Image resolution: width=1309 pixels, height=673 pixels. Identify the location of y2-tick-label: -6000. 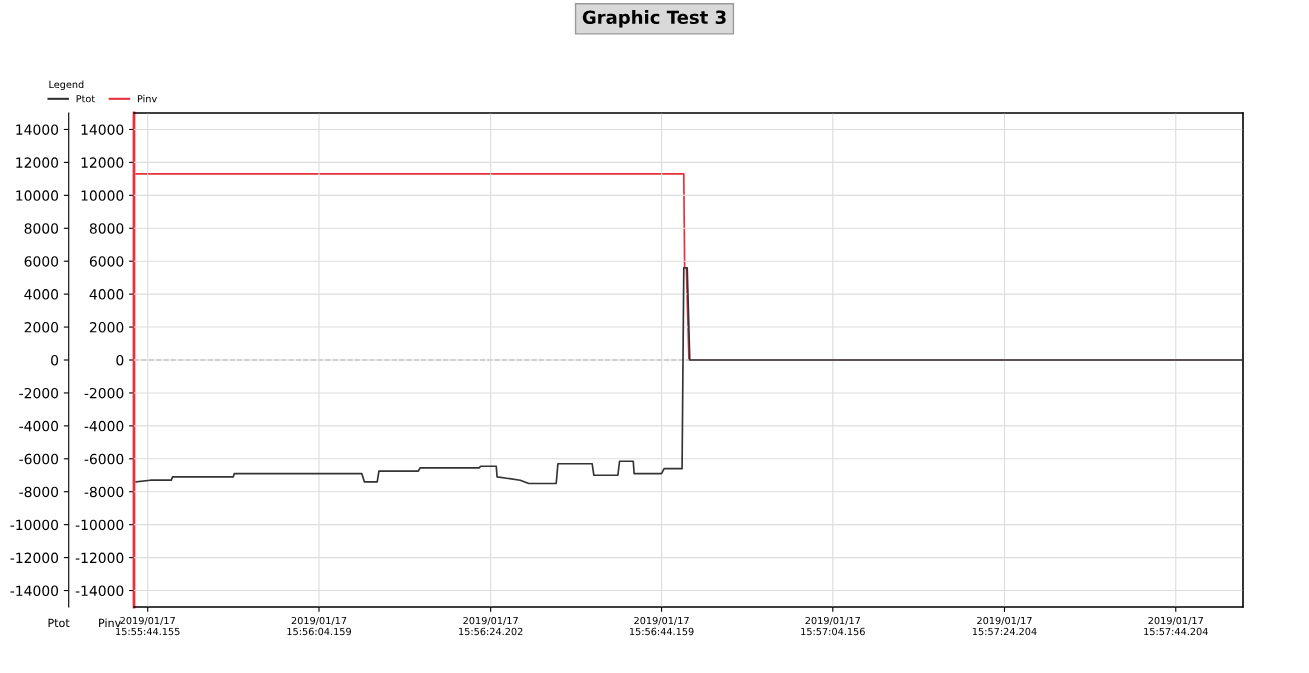
(104, 459).